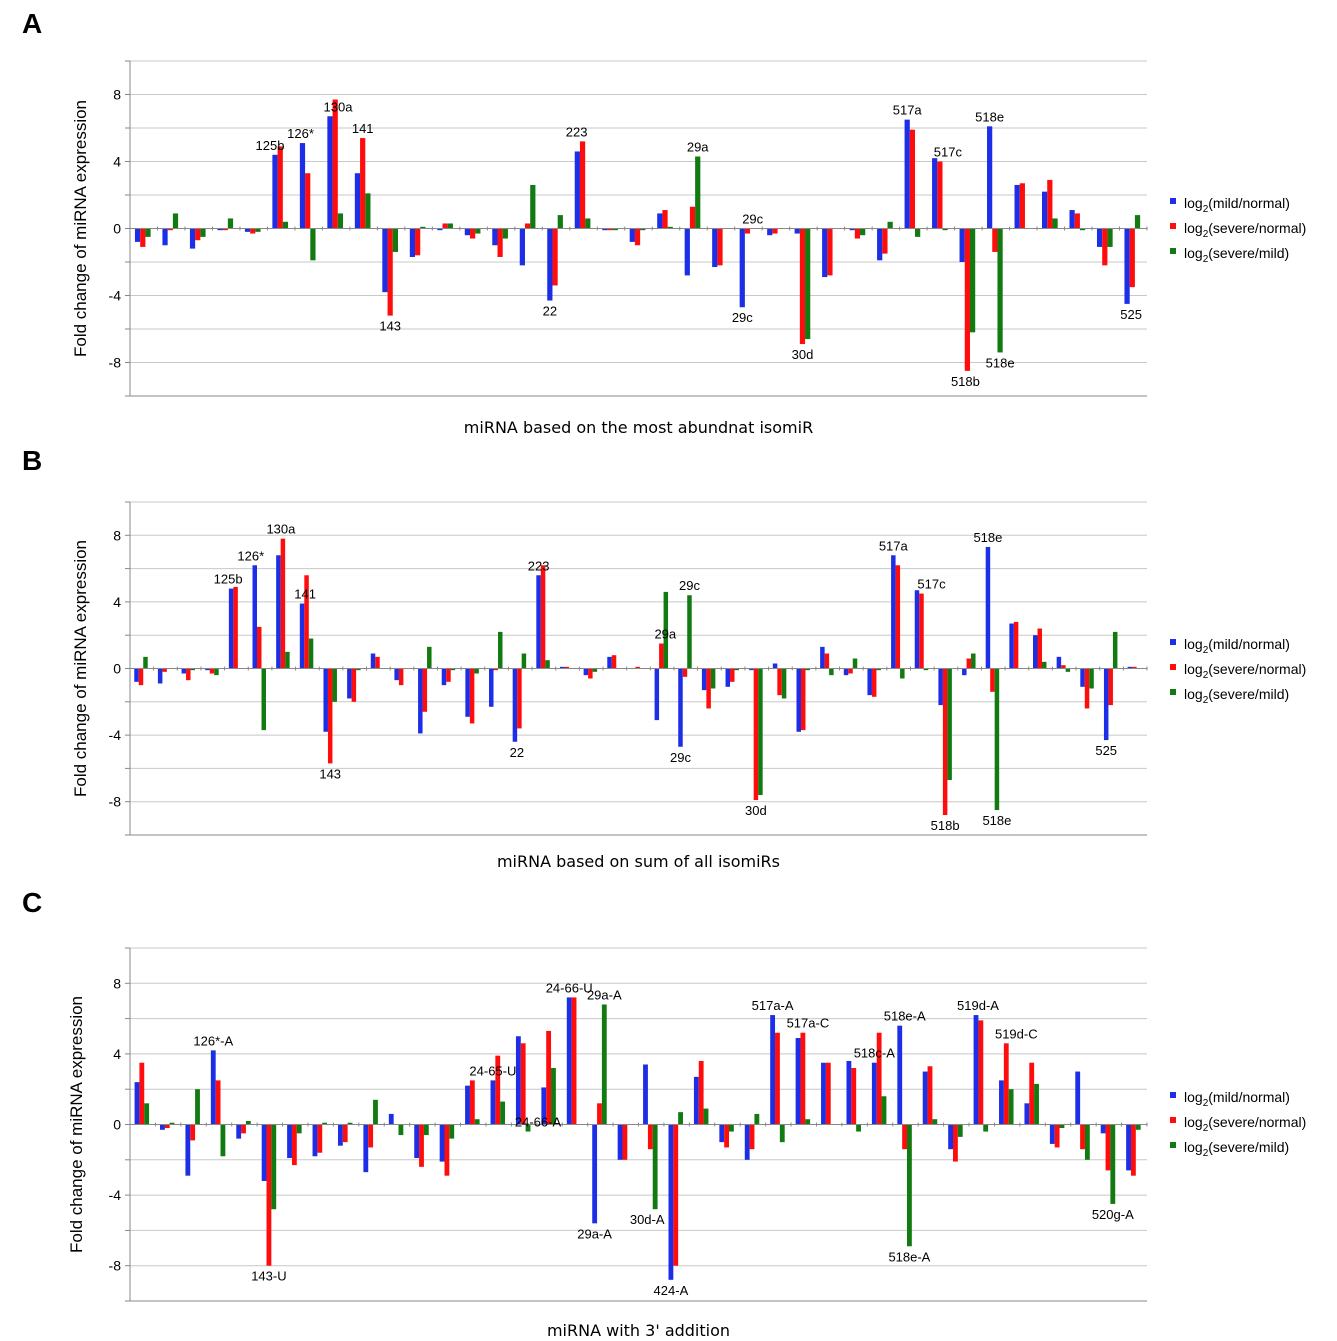  Describe the element at coordinates (965, 381) in the screenshot. I see `data-annotation: 518b` at that location.